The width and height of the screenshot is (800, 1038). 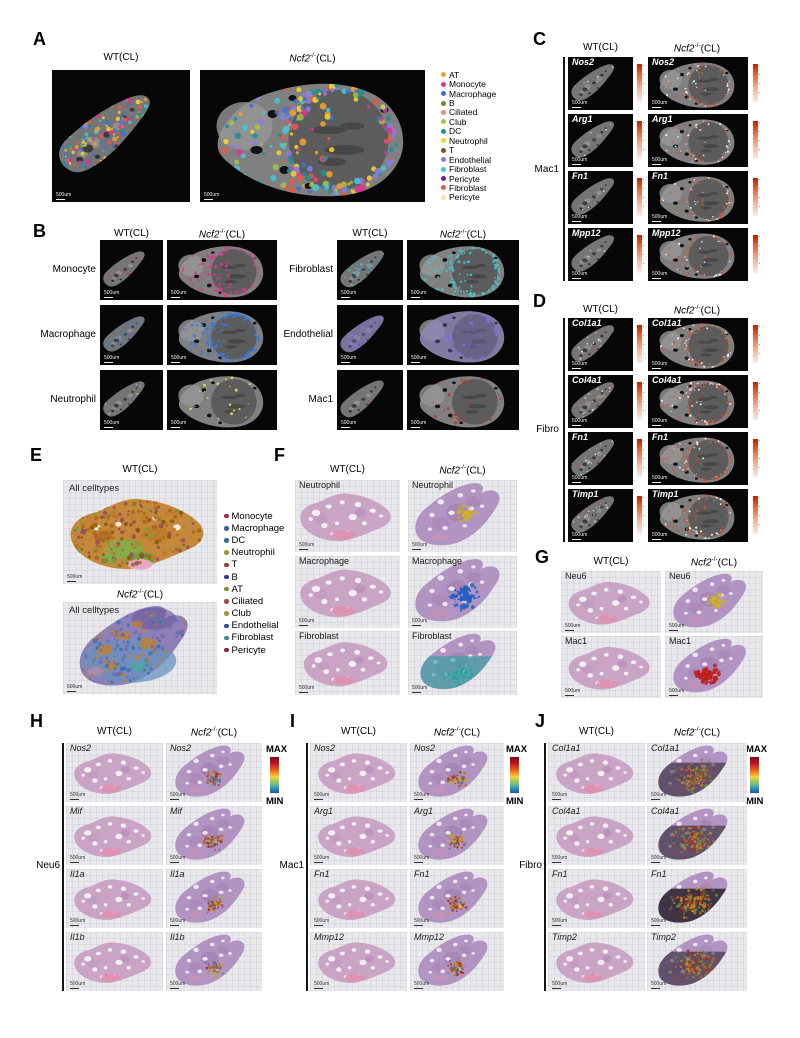 I want to click on legend-item: AT, so click(x=254, y=589).